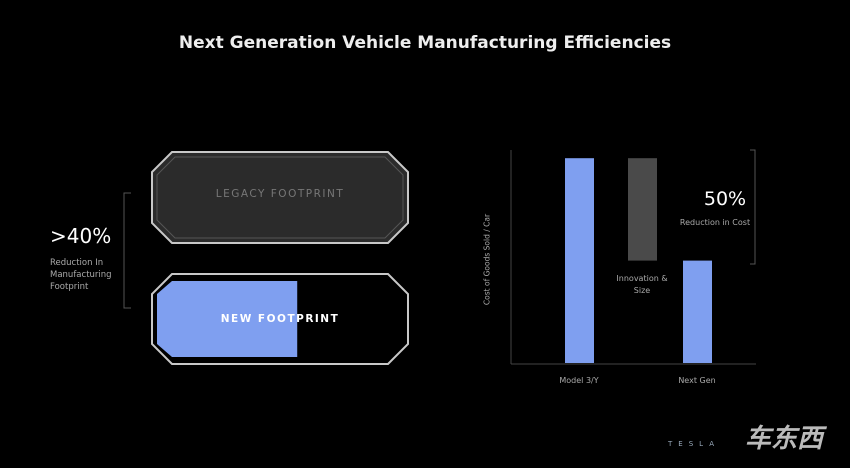  What do you see at coordinates (280, 319) in the screenshot?
I see `new-footprint-label: NEW FOOTPRINT` at bounding box center [280, 319].